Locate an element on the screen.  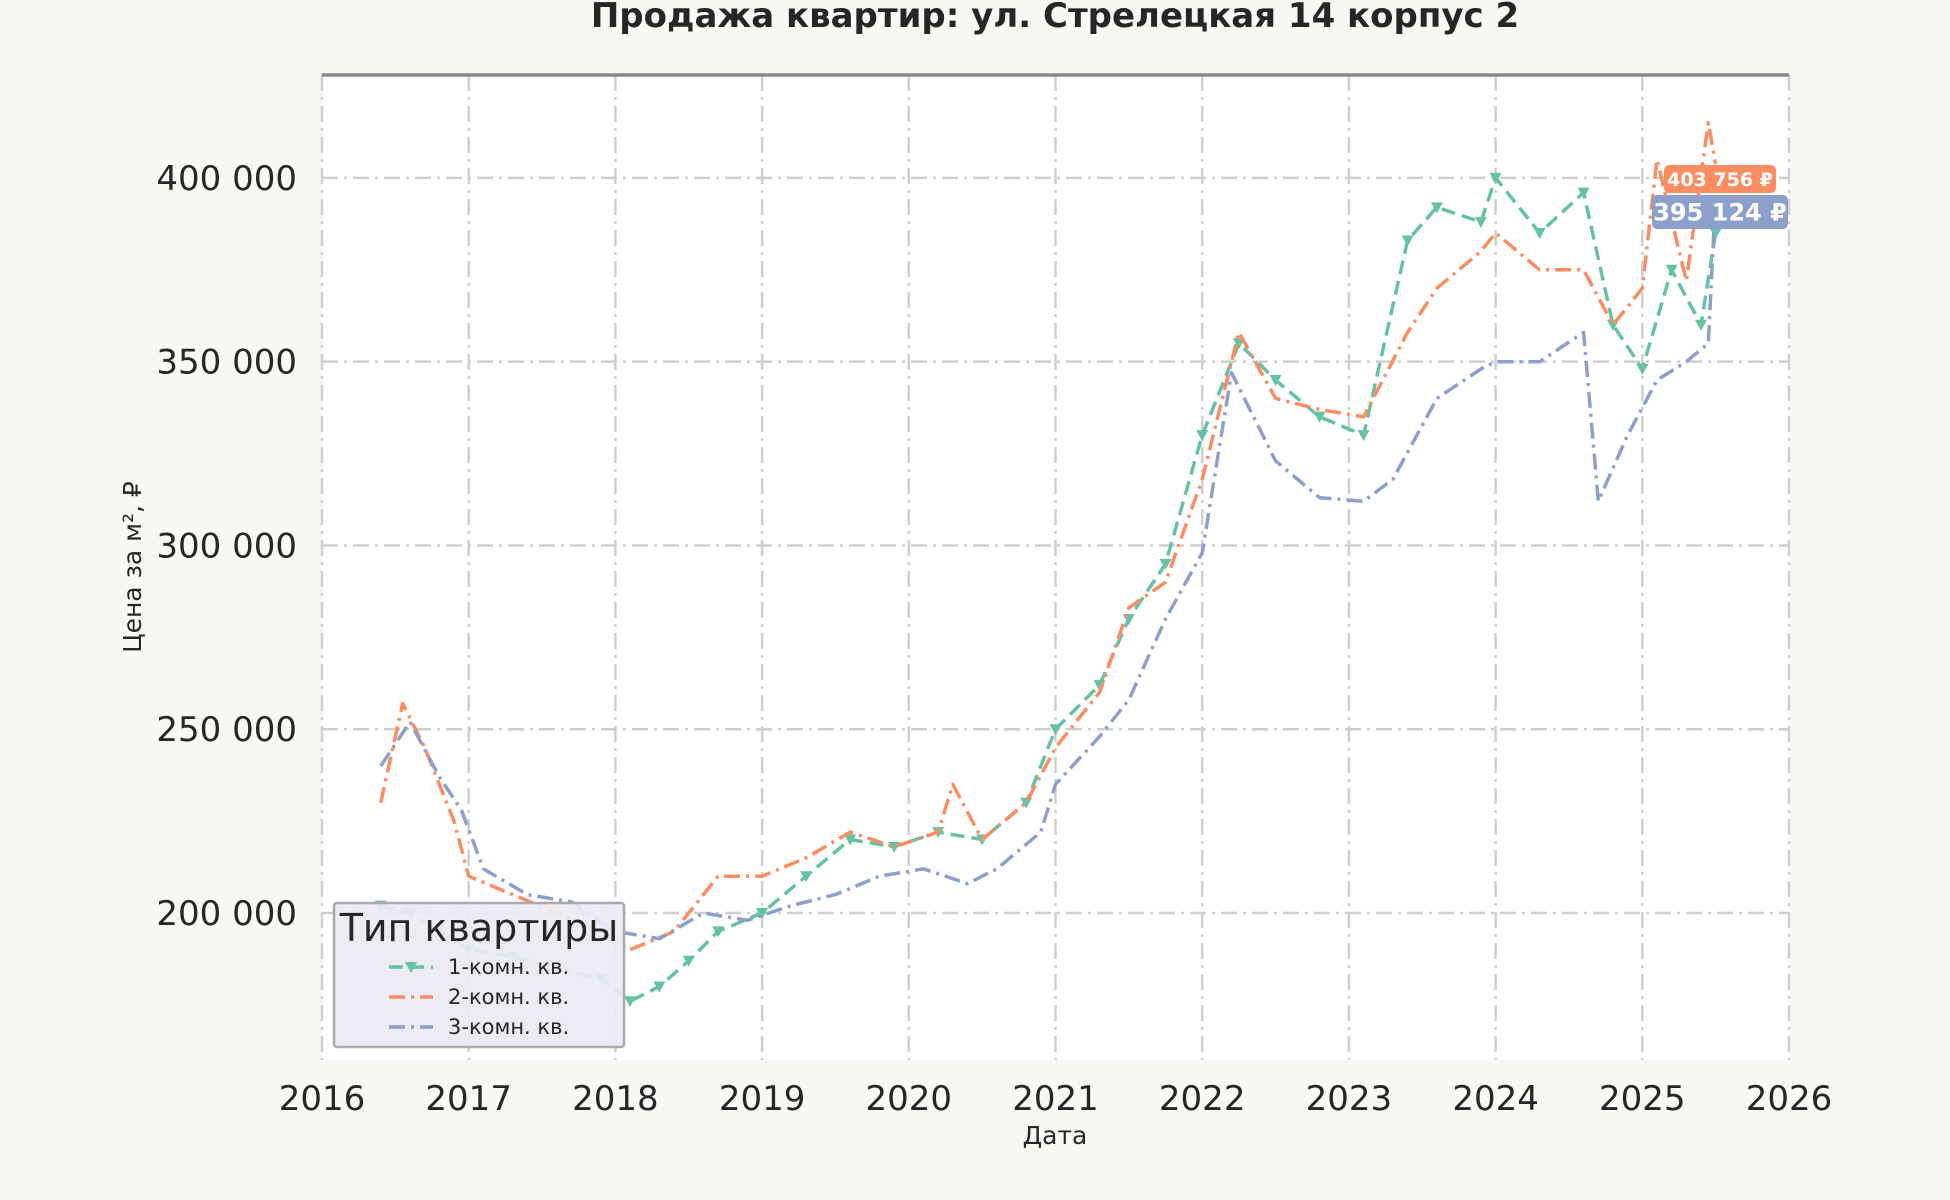
value-badge-text: 403 756 ₽ is located at coordinates (1720, 180).